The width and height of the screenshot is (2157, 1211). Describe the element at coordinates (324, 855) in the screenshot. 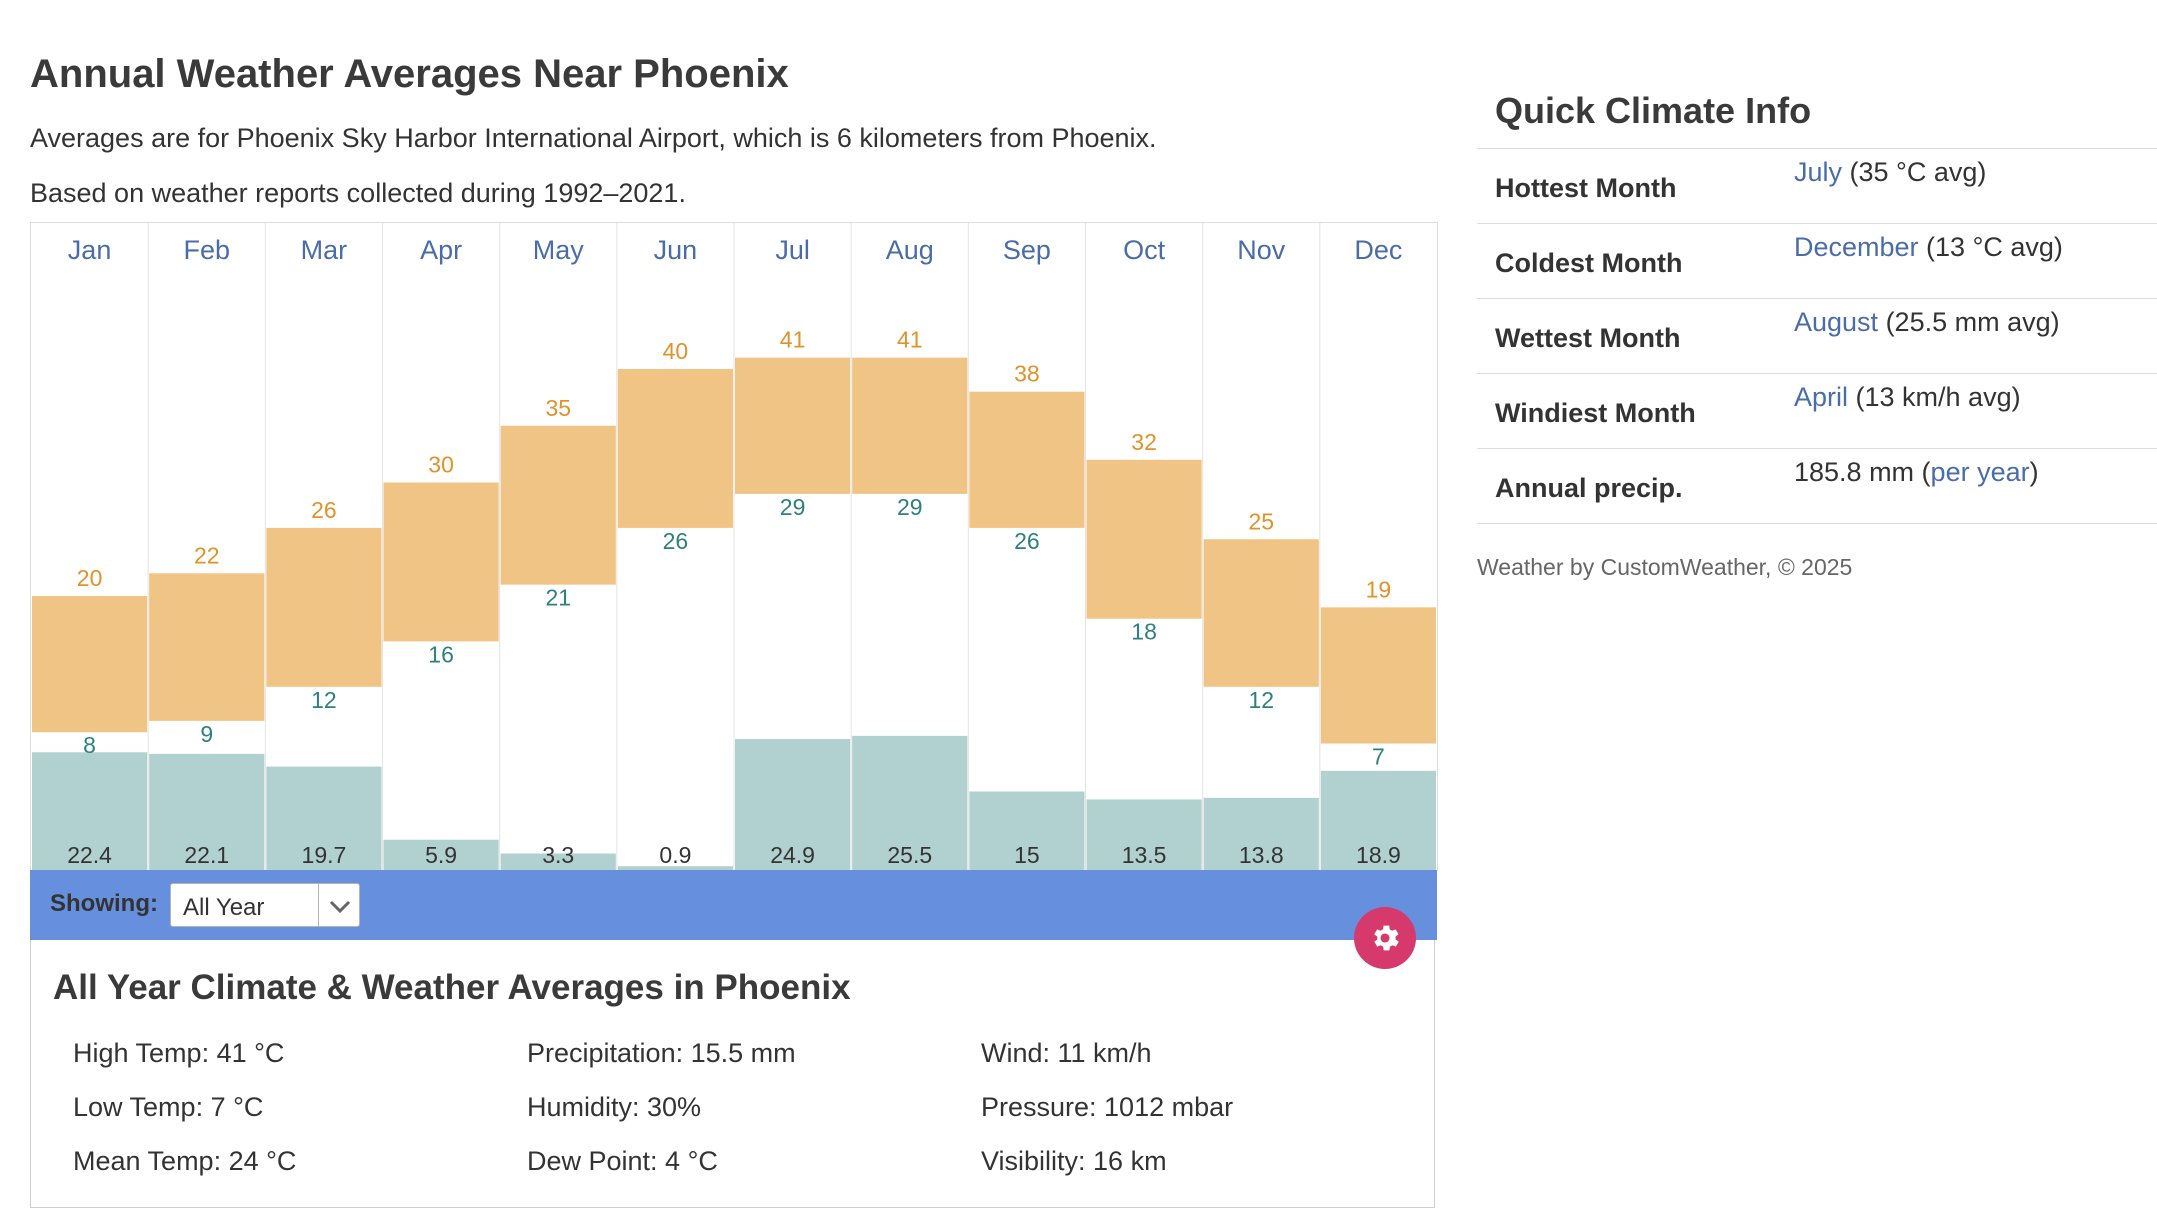

I see `precip-value-label: 19.7` at that location.